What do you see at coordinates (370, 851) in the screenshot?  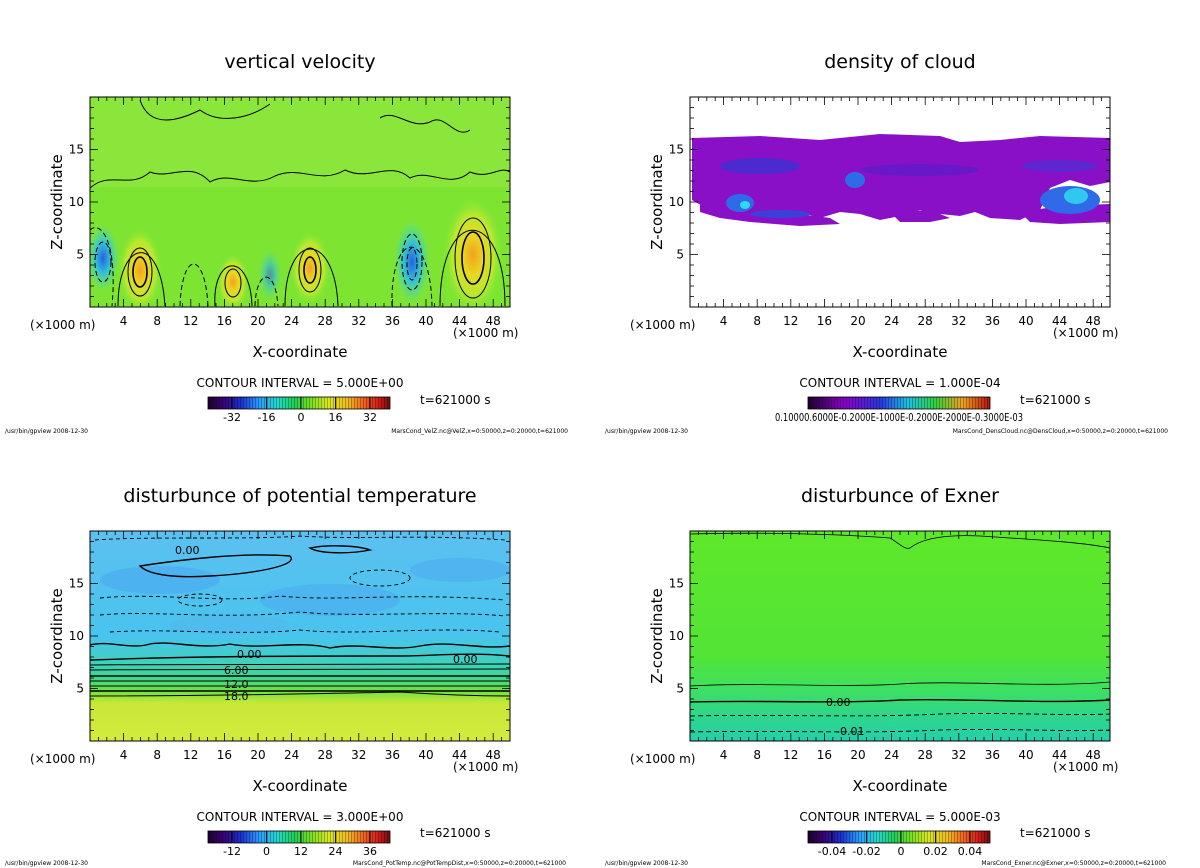 I see `colorbar-tick-label: 36` at bounding box center [370, 851].